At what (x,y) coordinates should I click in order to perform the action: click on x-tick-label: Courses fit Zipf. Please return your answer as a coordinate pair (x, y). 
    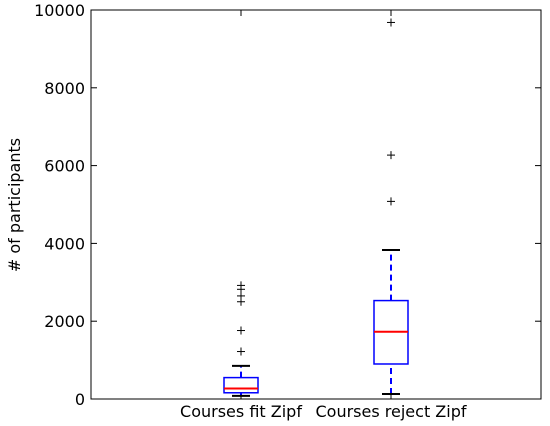
    Looking at the image, I should click on (241, 411).